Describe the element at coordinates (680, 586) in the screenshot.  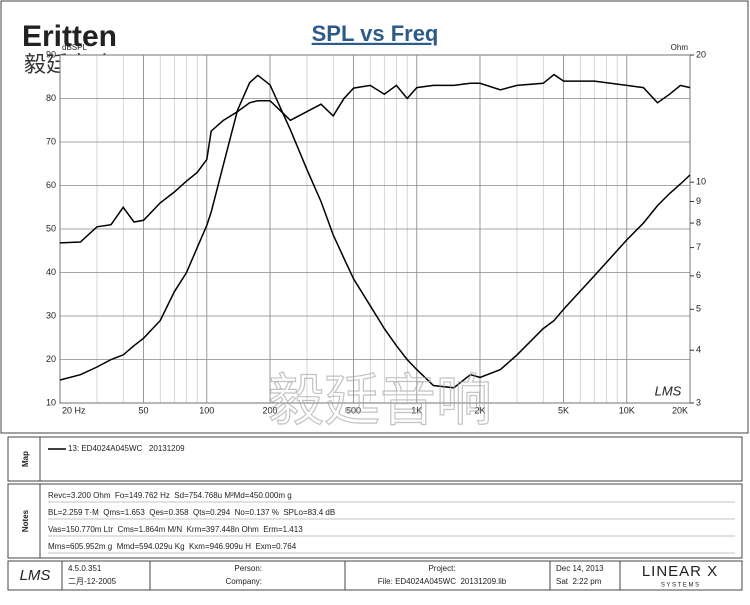
I see `brand-sub: S Y S T E M S` at that location.